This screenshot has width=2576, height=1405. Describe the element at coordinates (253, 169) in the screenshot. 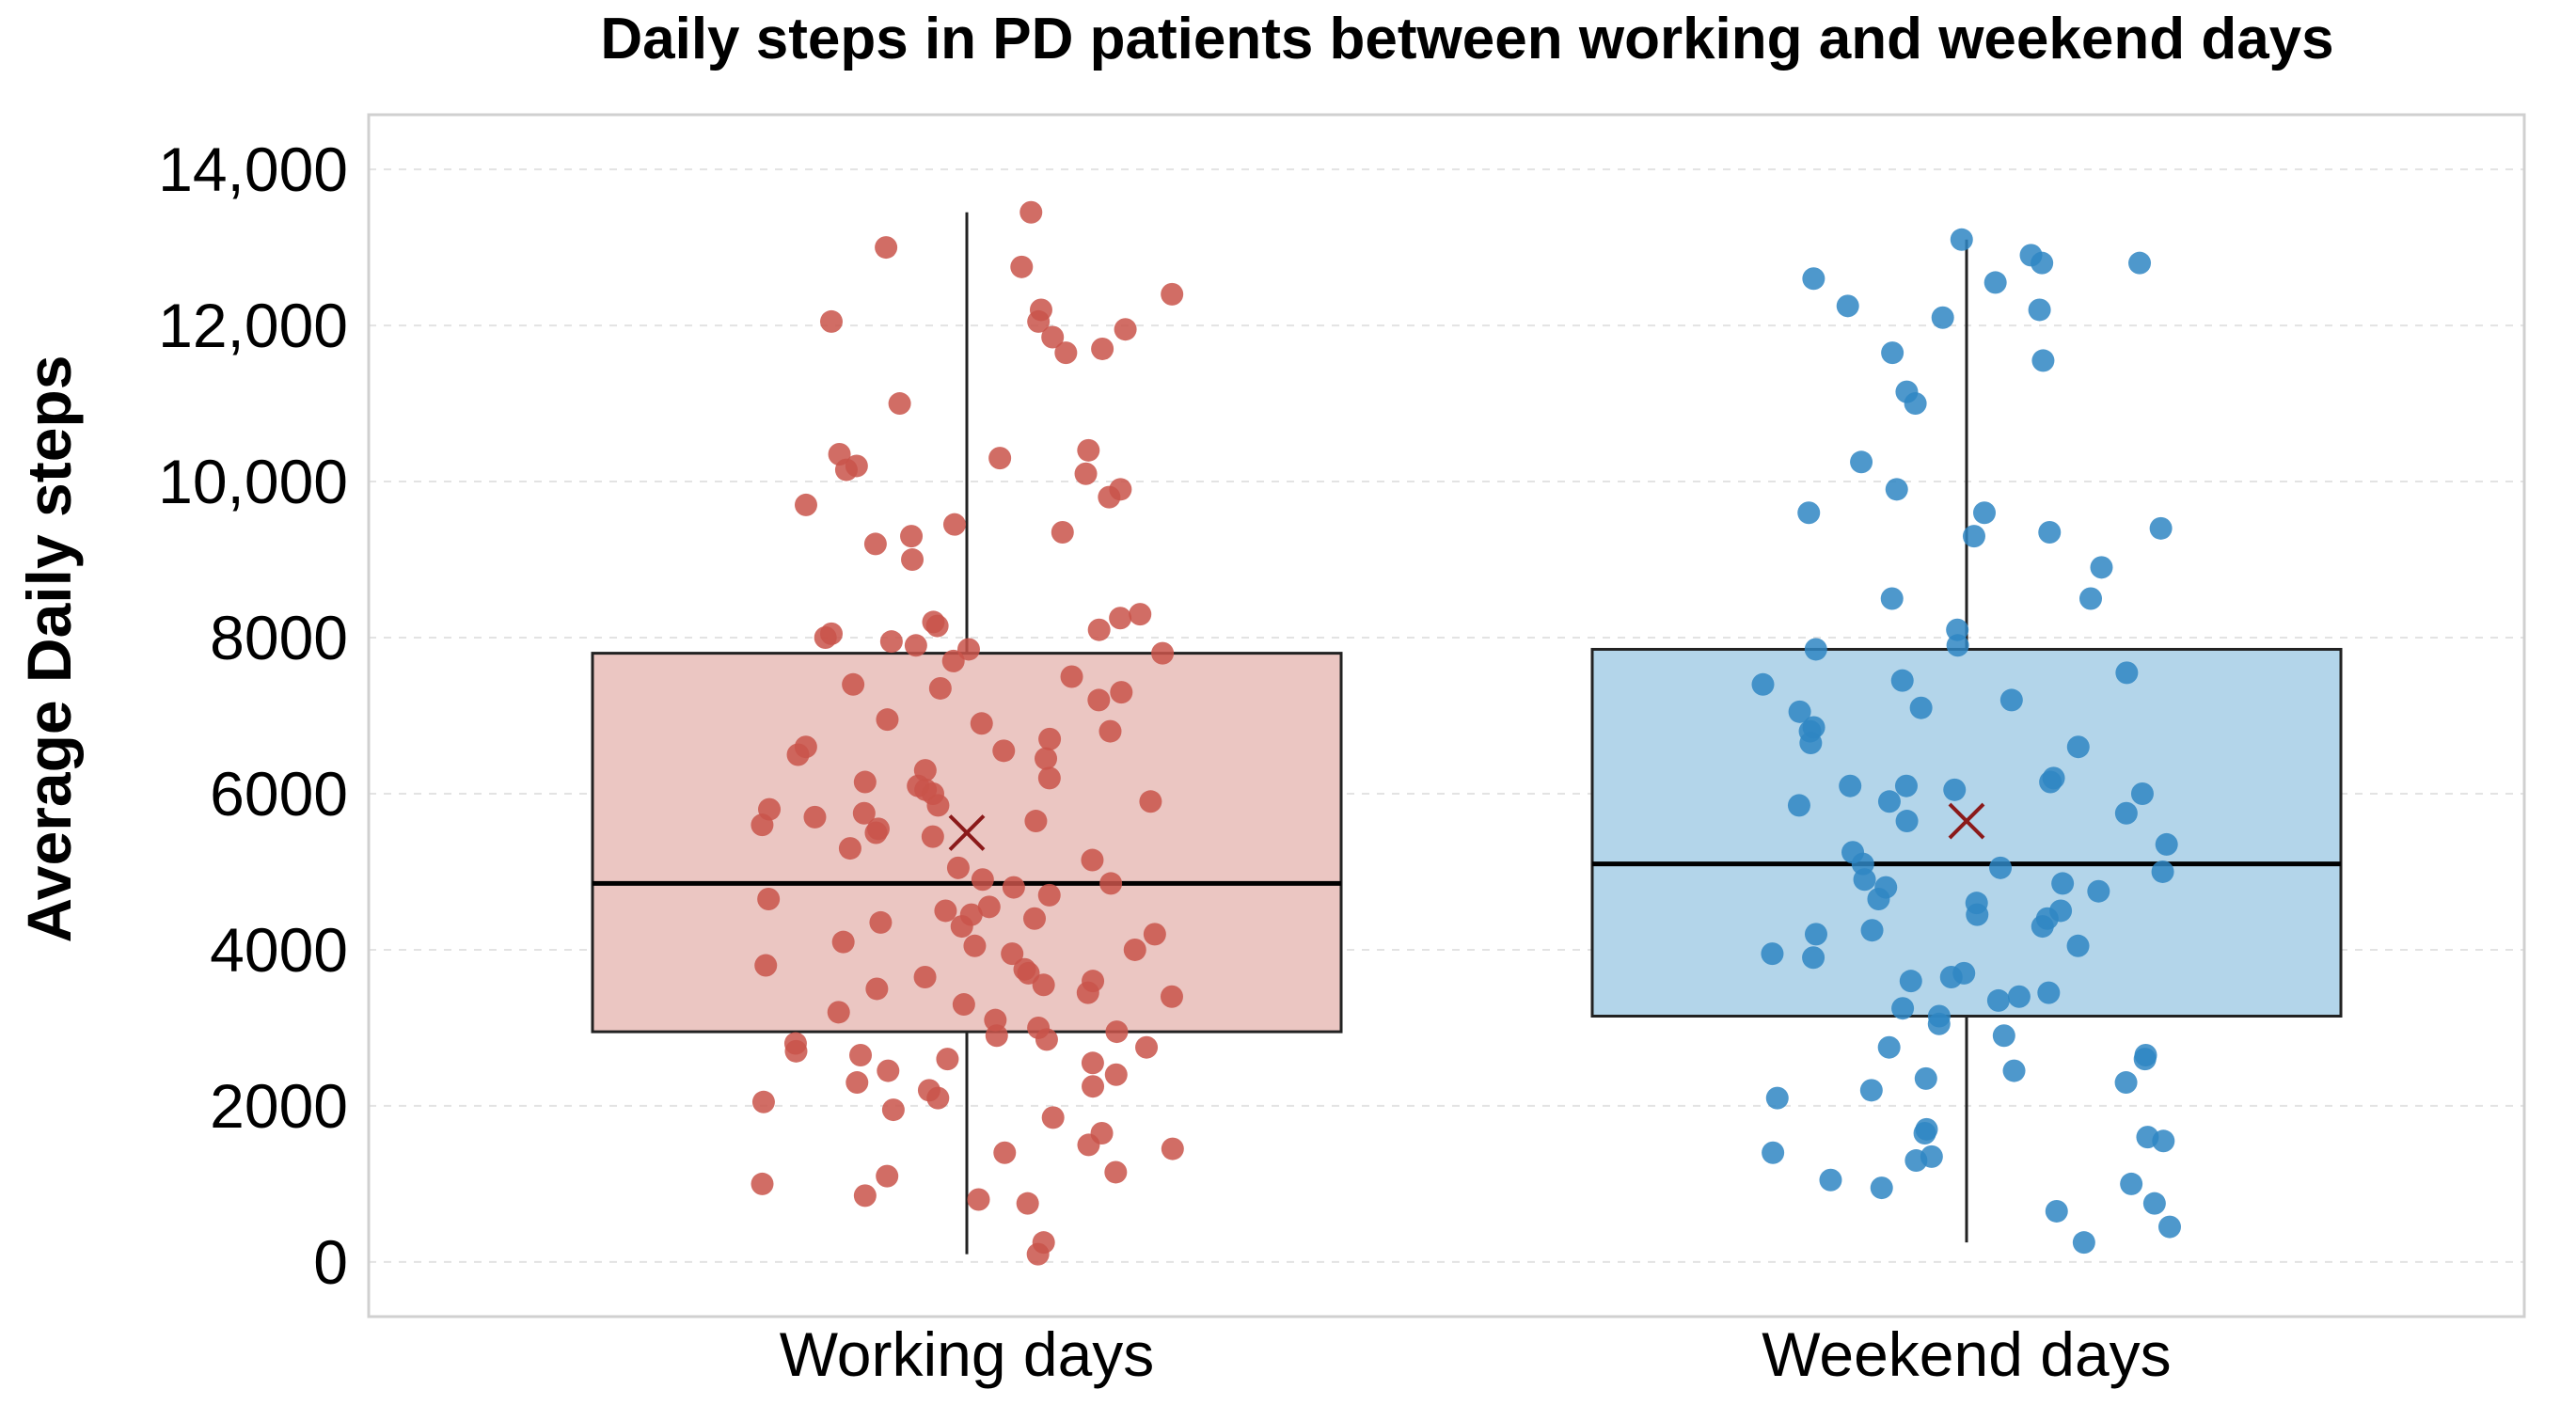

I see `y-tick-label: 14,000` at that location.